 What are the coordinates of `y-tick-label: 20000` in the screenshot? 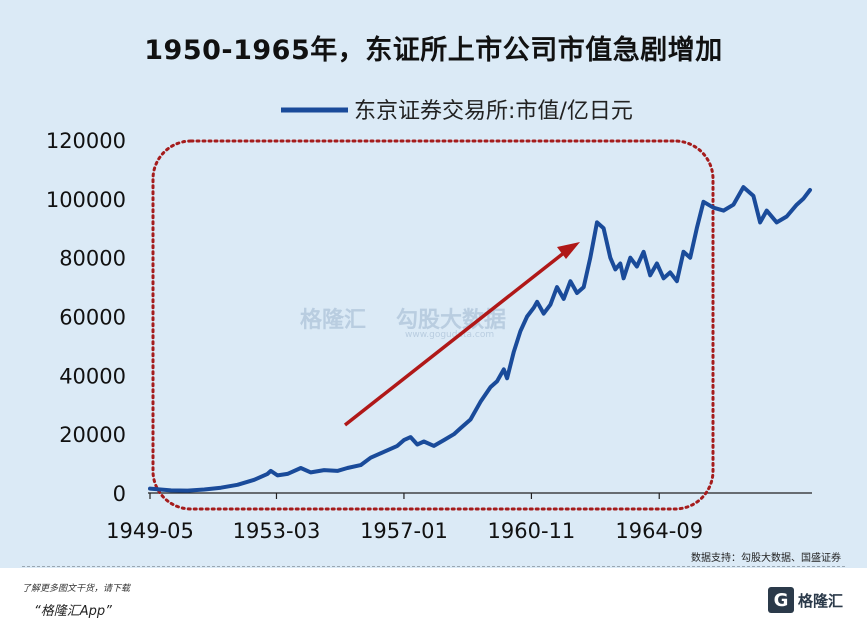 It's located at (92, 435).